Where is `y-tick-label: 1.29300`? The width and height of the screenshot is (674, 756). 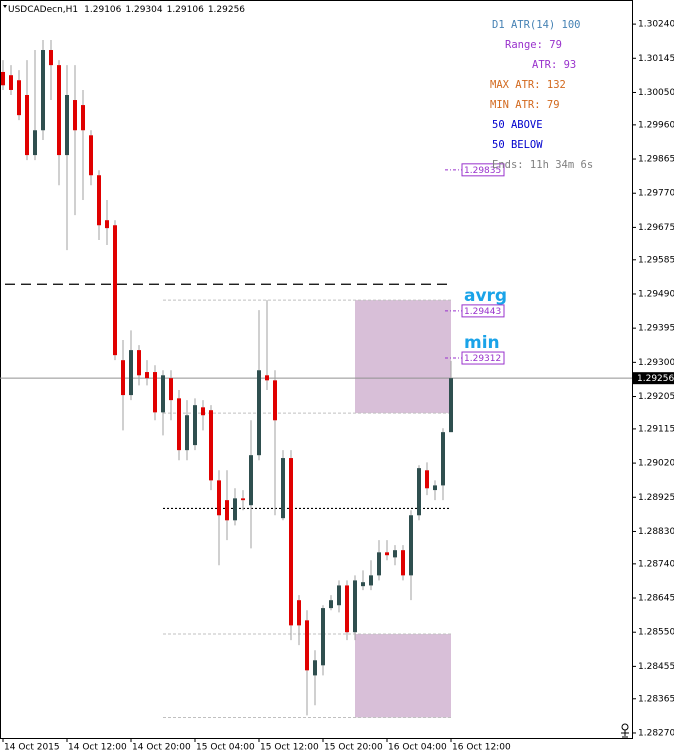
y-tick-label: 1.29300 is located at coordinates (656, 363).